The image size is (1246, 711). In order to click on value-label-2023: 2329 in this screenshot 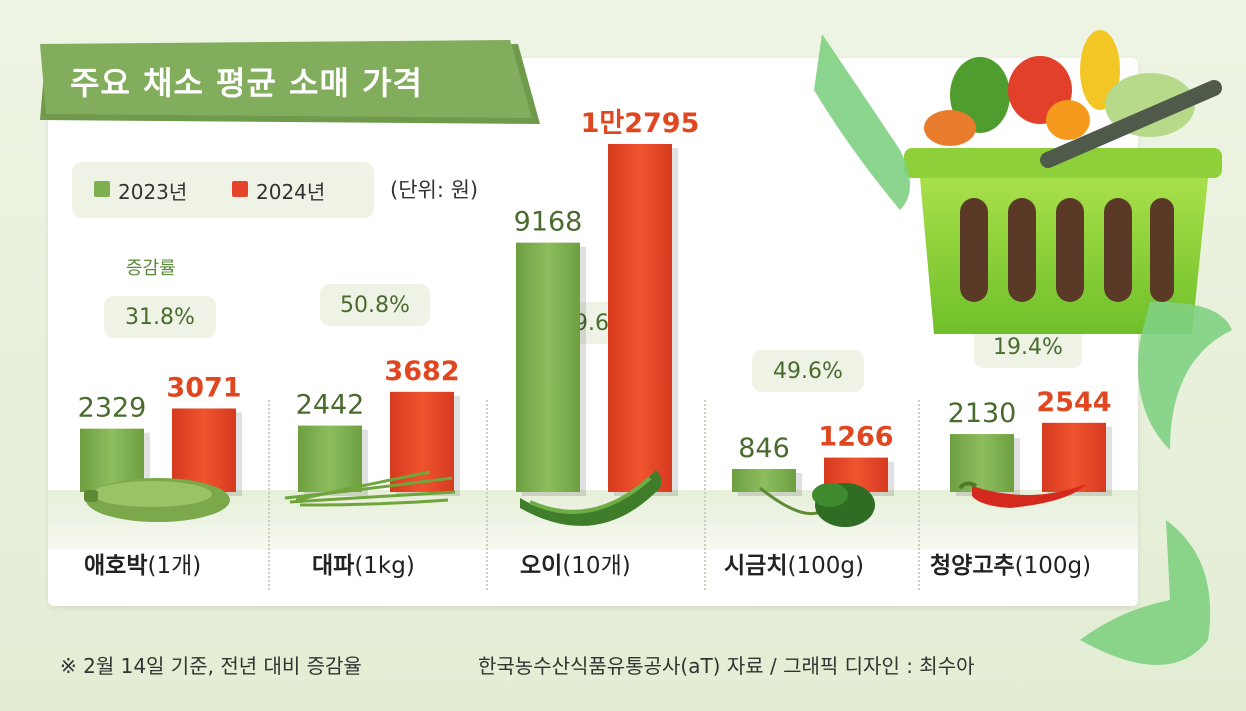, I will do `click(112, 408)`.